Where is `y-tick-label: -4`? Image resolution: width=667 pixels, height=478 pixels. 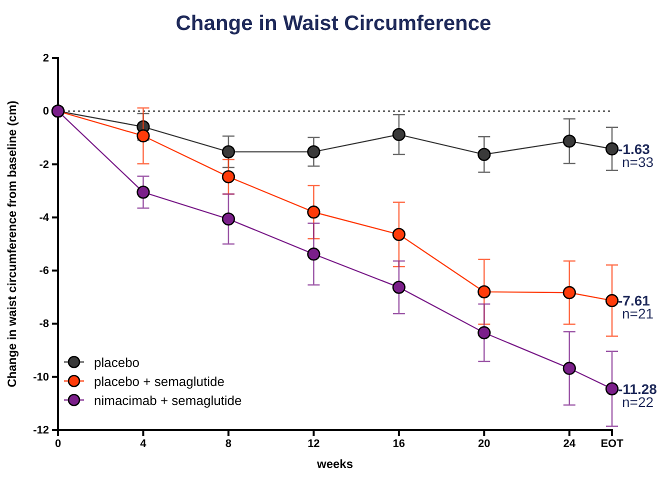
y-tick-label: -4 is located at coordinates (44, 218).